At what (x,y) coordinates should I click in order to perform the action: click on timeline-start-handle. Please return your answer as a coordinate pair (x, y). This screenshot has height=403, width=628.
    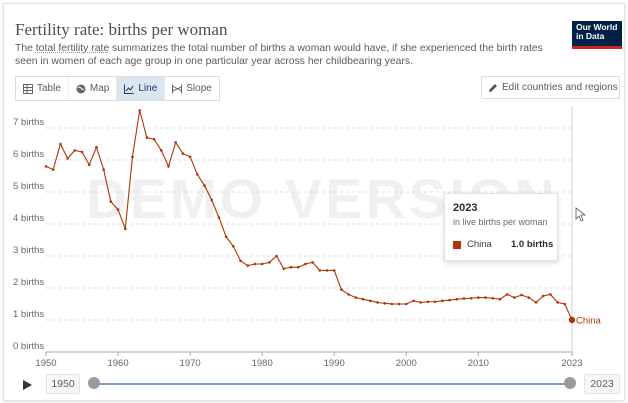
    Looking at the image, I should click on (94, 383).